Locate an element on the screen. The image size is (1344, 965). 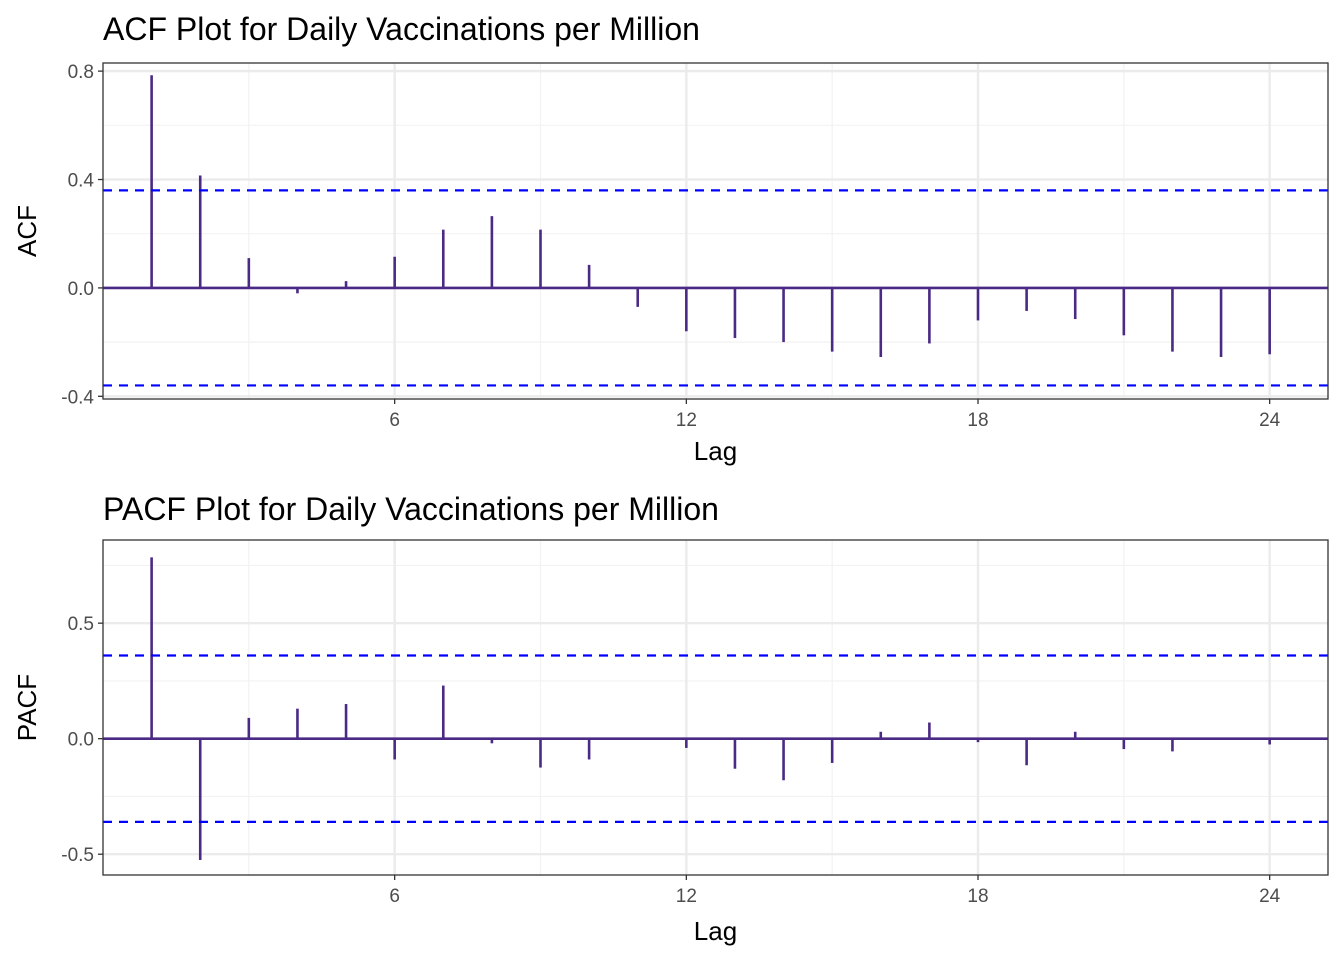
acf-y-tick-label: 0.4 is located at coordinates (81, 181).